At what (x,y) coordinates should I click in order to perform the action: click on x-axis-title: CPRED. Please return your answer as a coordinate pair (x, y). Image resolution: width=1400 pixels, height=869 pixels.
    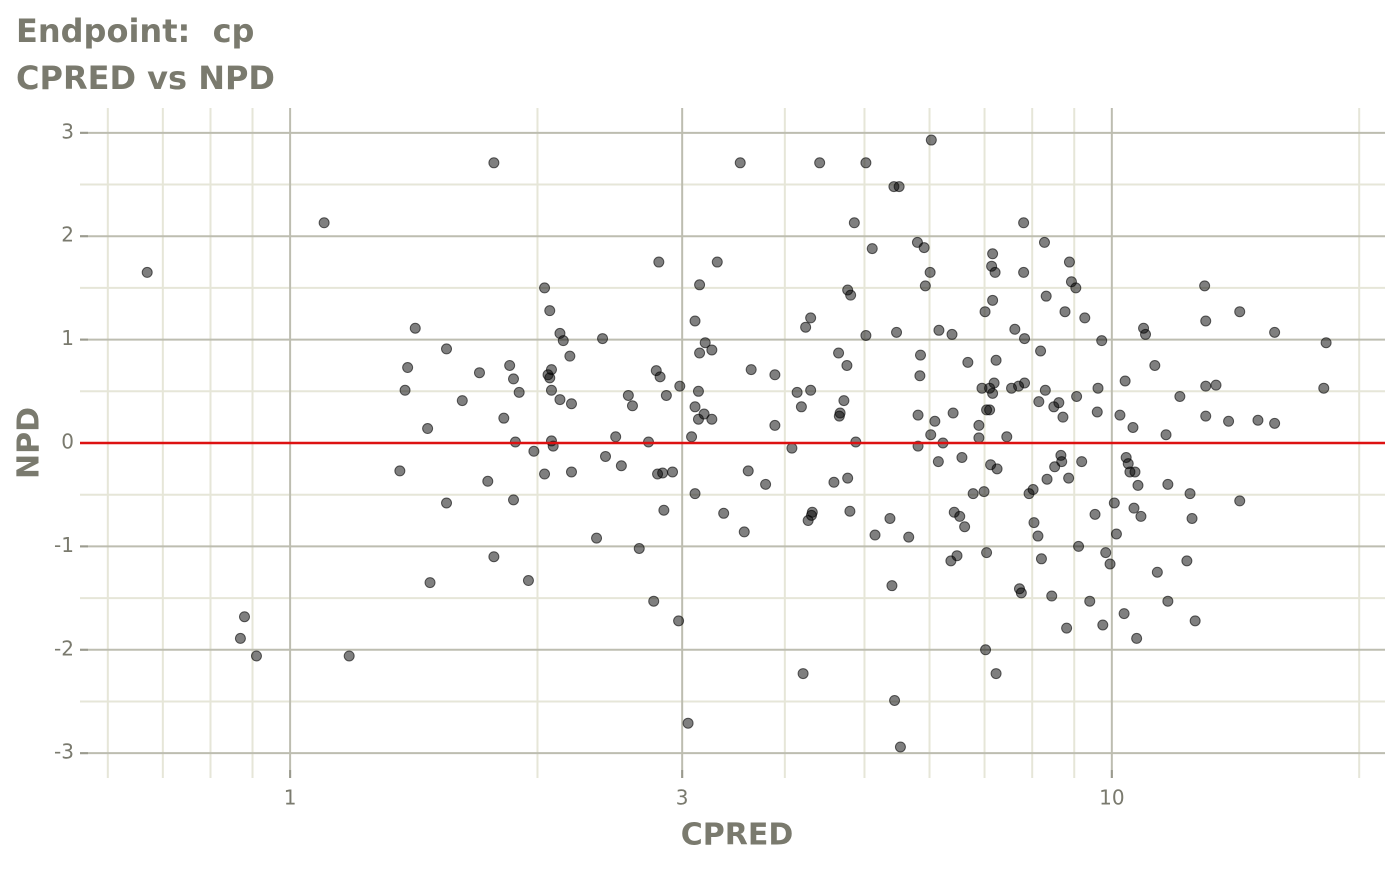
    Looking at the image, I should click on (737, 835).